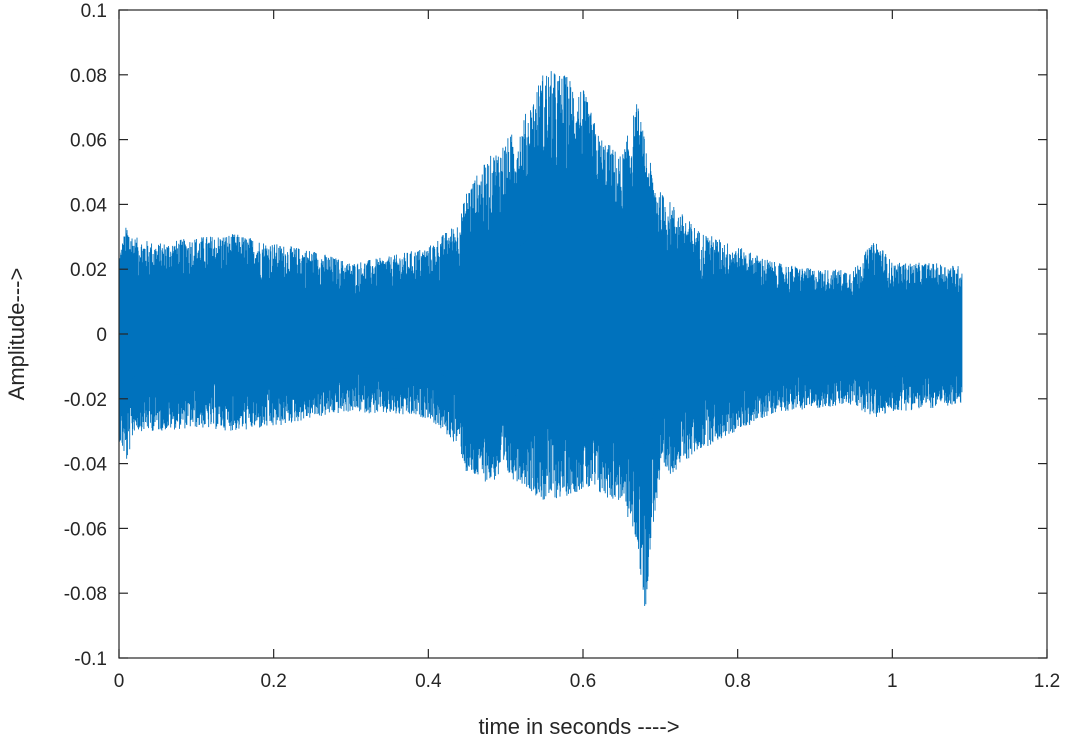 The height and width of the screenshot is (740, 1069). What do you see at coordinates (737, 681) in the screenshot?
I see `x-tick-label: 0.8` at bounding box center [737, 681].